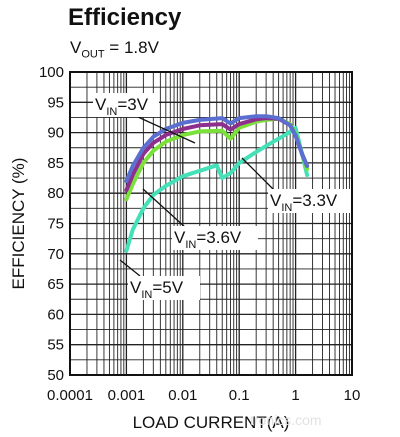 The width and height of the screenshot is (400, 437). I want to click on y-tick-label: 65, so click(55, 284).